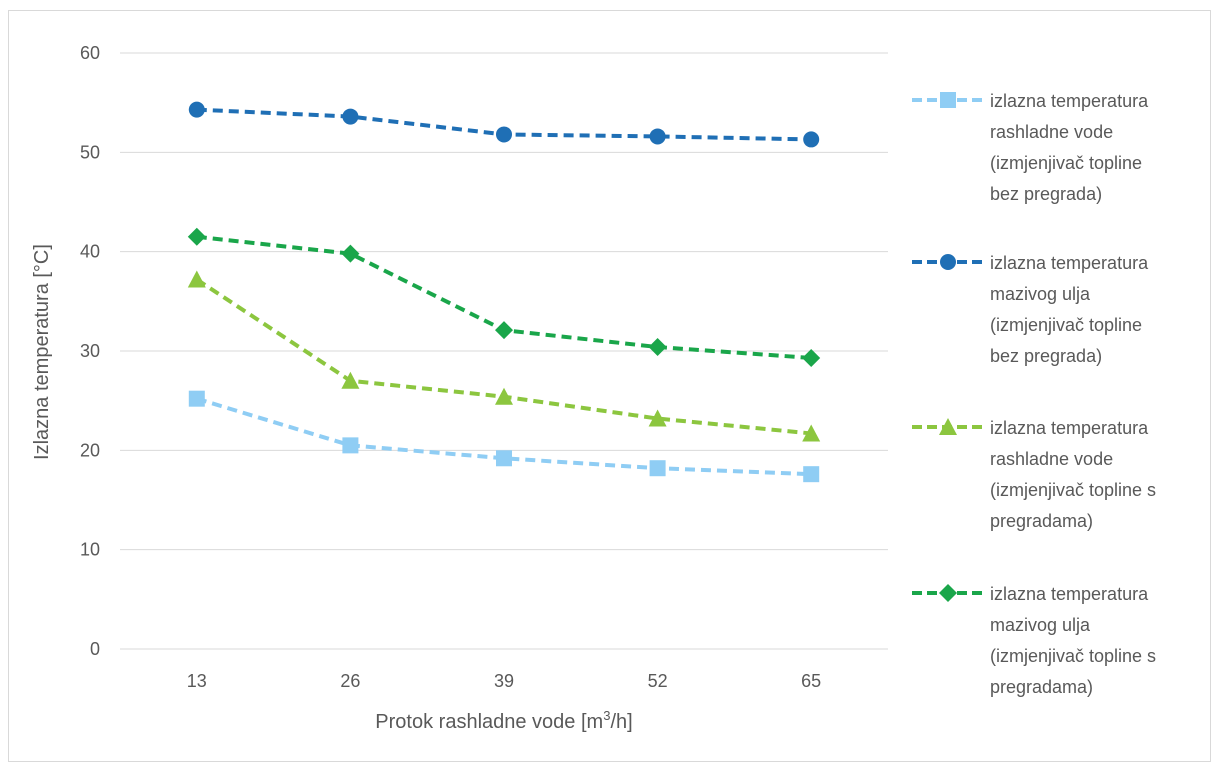  Describe the element at coordinates (90, 450) in the screenshot. I see `y-tick-label: 20` at that location.